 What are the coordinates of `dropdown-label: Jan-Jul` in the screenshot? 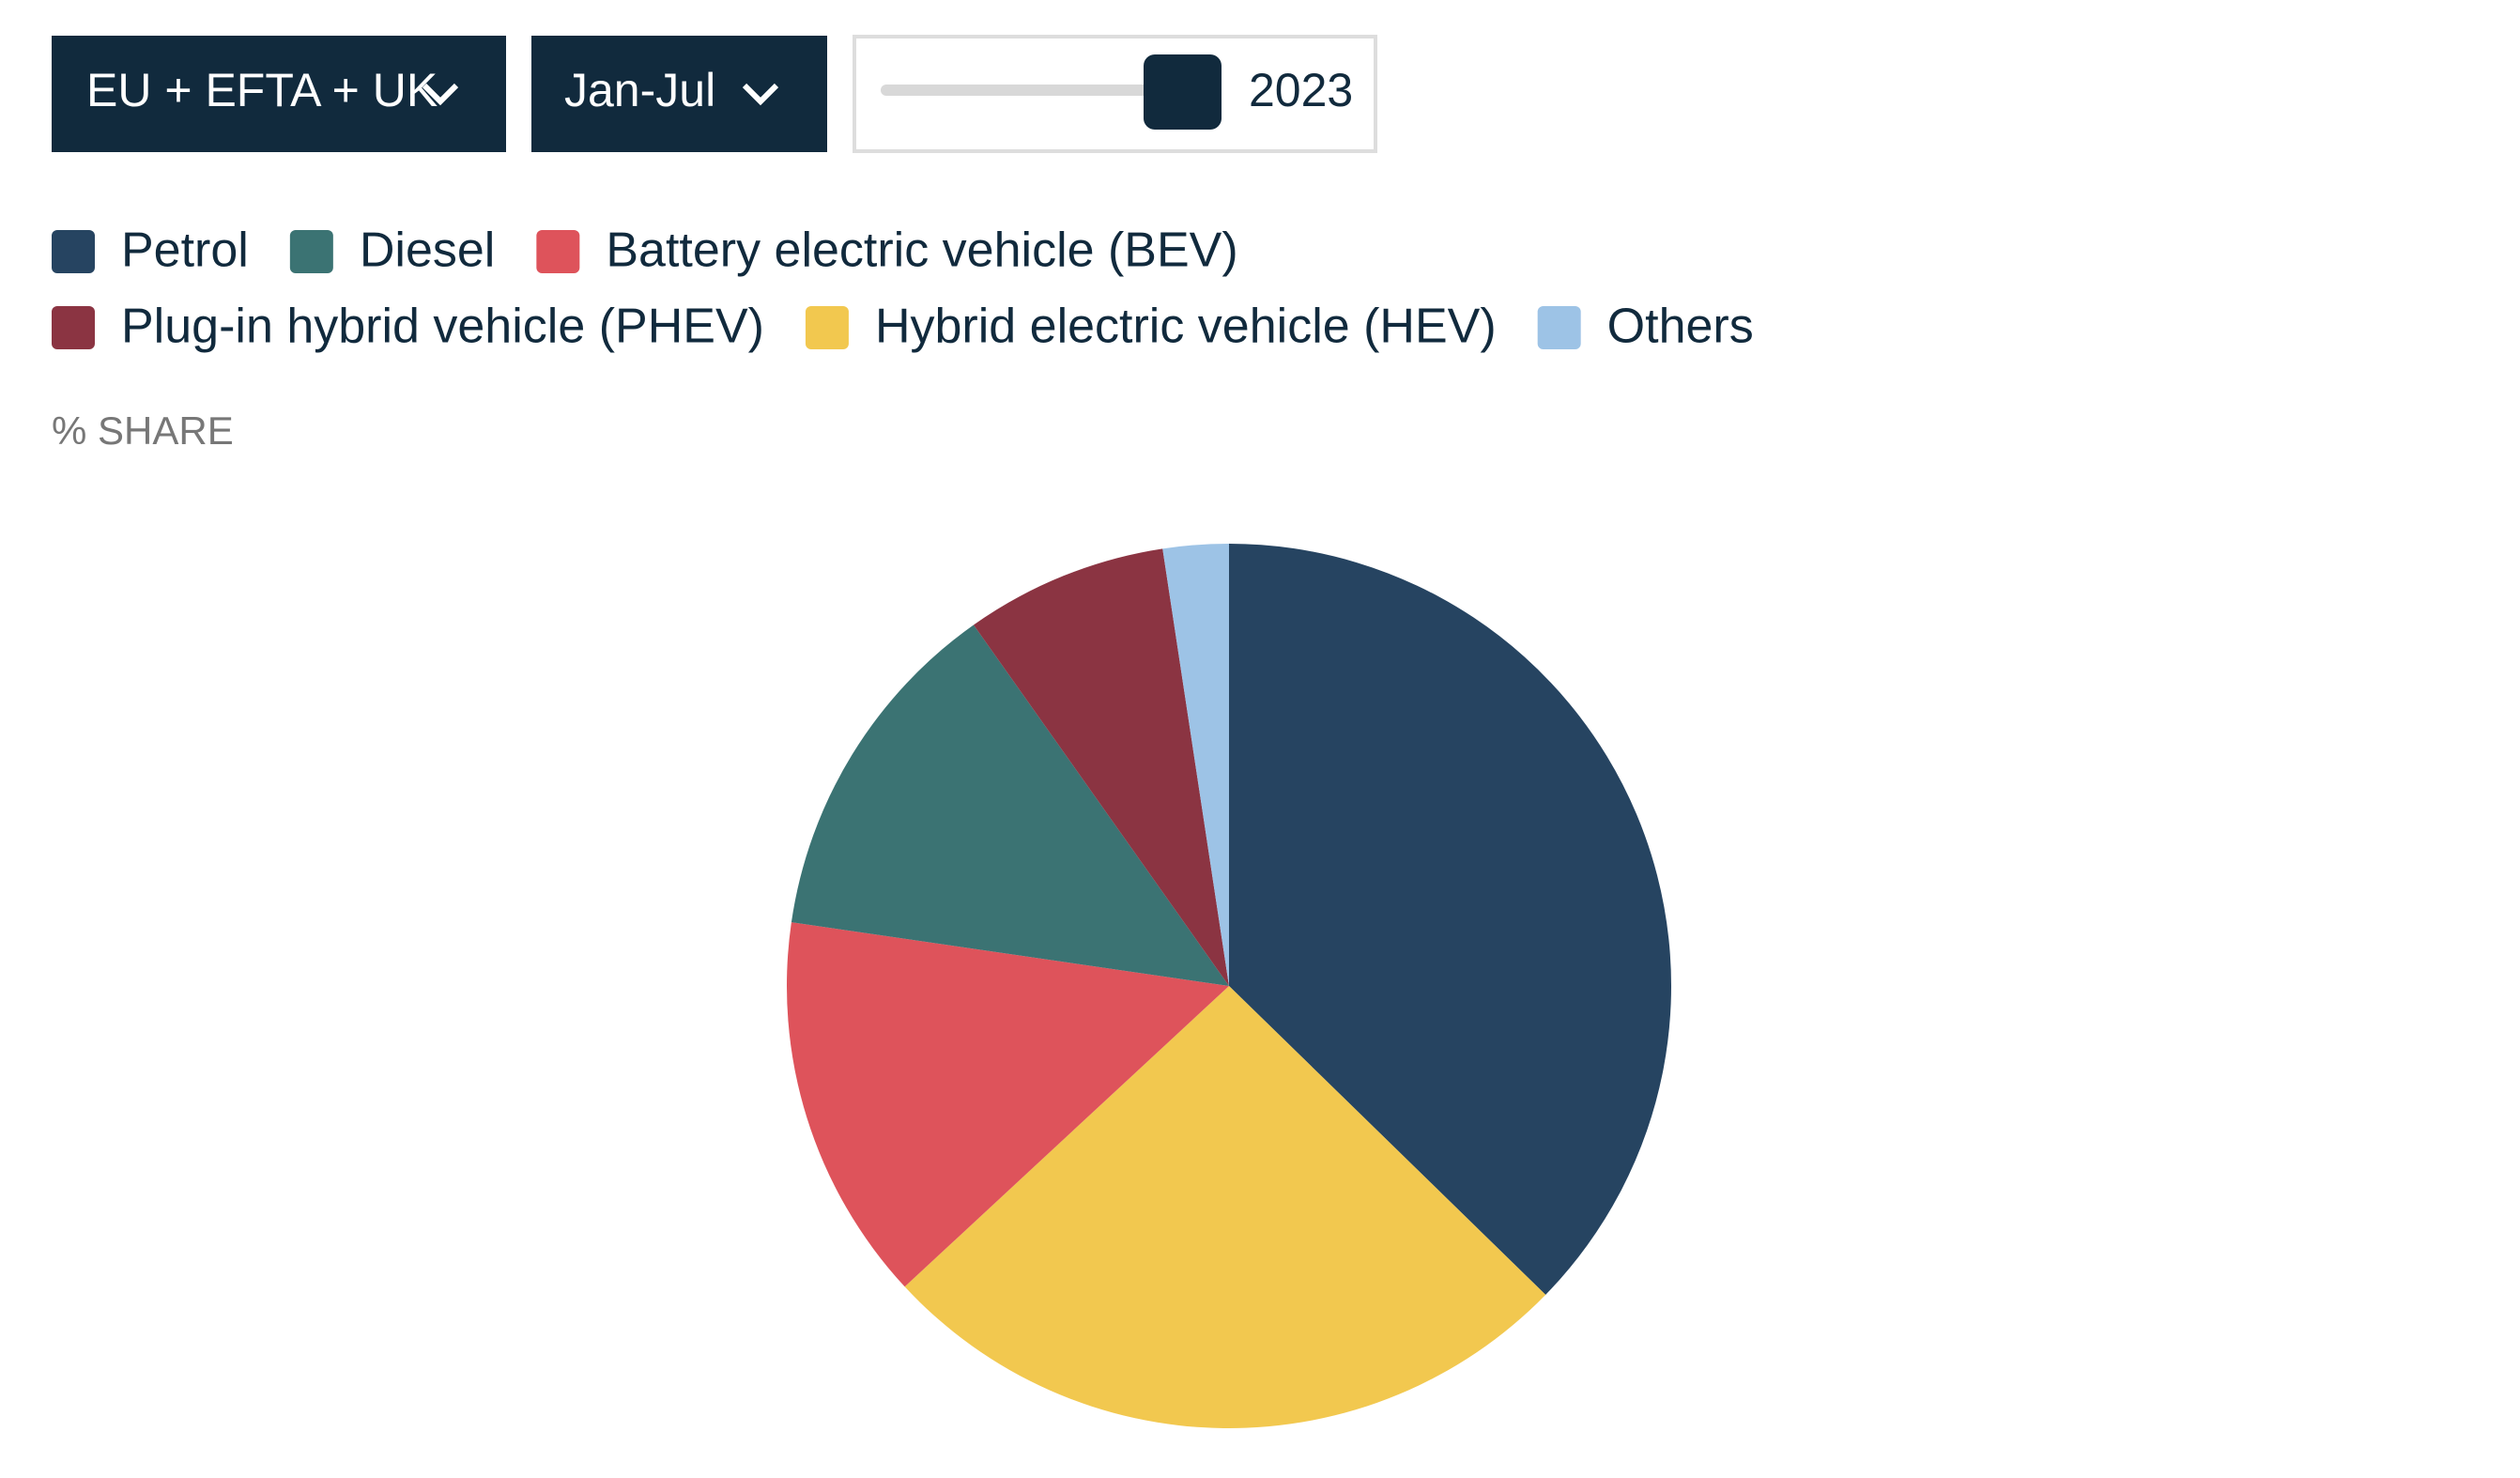 It's located at (639, 90).